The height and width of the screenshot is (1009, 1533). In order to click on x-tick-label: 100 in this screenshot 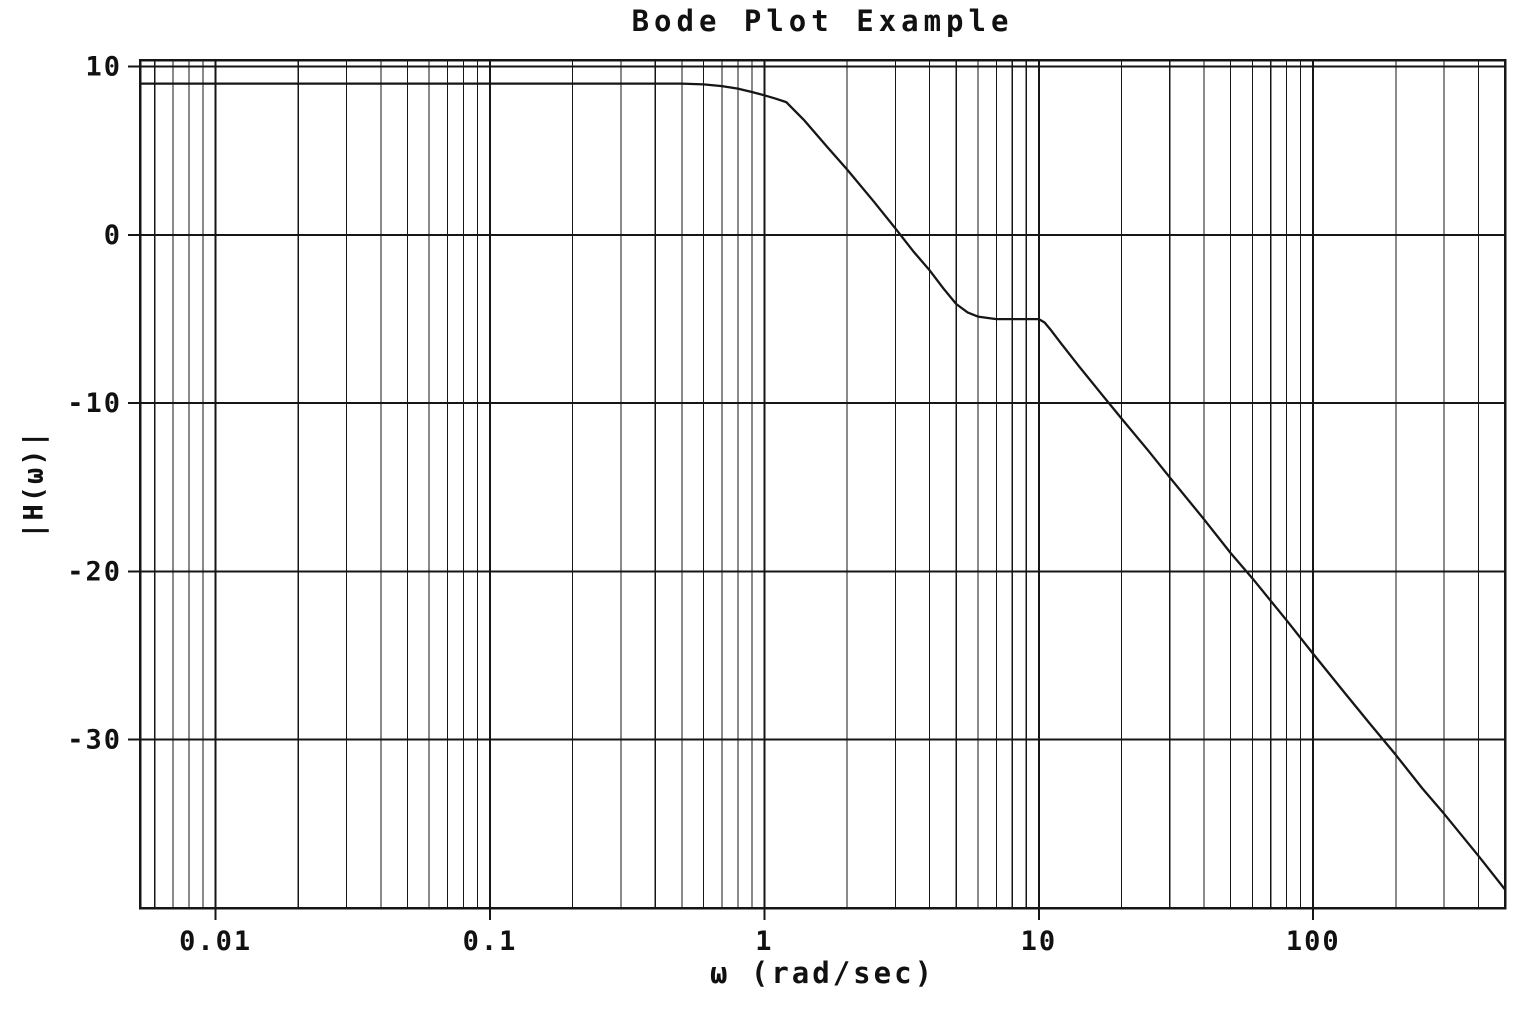, I will do `click(1313, 941)`.